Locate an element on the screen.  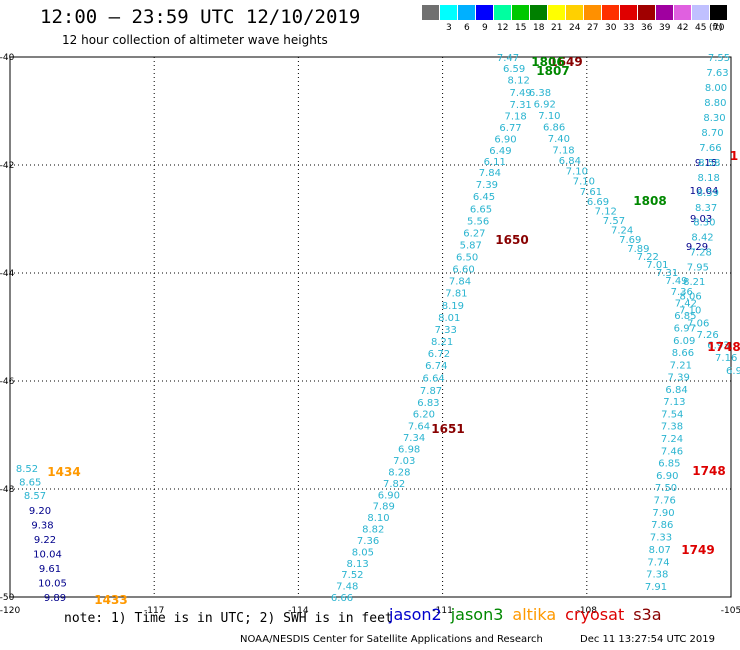
swh-value-label: 7.55 is located at coordinates (719, 58).